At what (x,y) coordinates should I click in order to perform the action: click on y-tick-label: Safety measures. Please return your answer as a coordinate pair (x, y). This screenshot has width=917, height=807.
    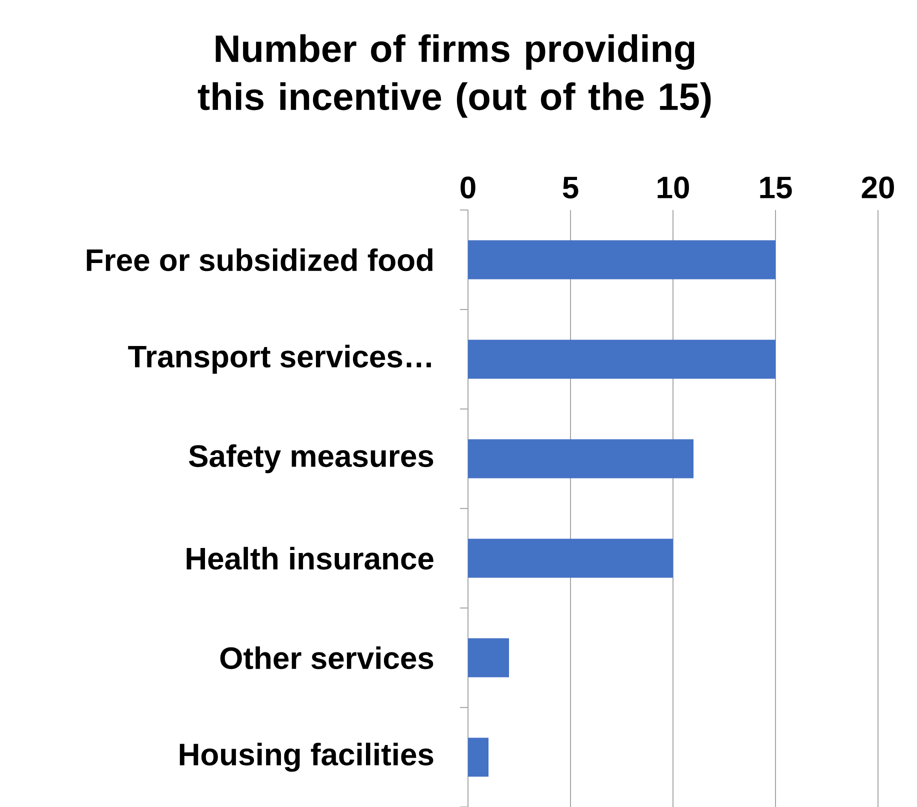
    Looking at the image, I should click on (311, 459).